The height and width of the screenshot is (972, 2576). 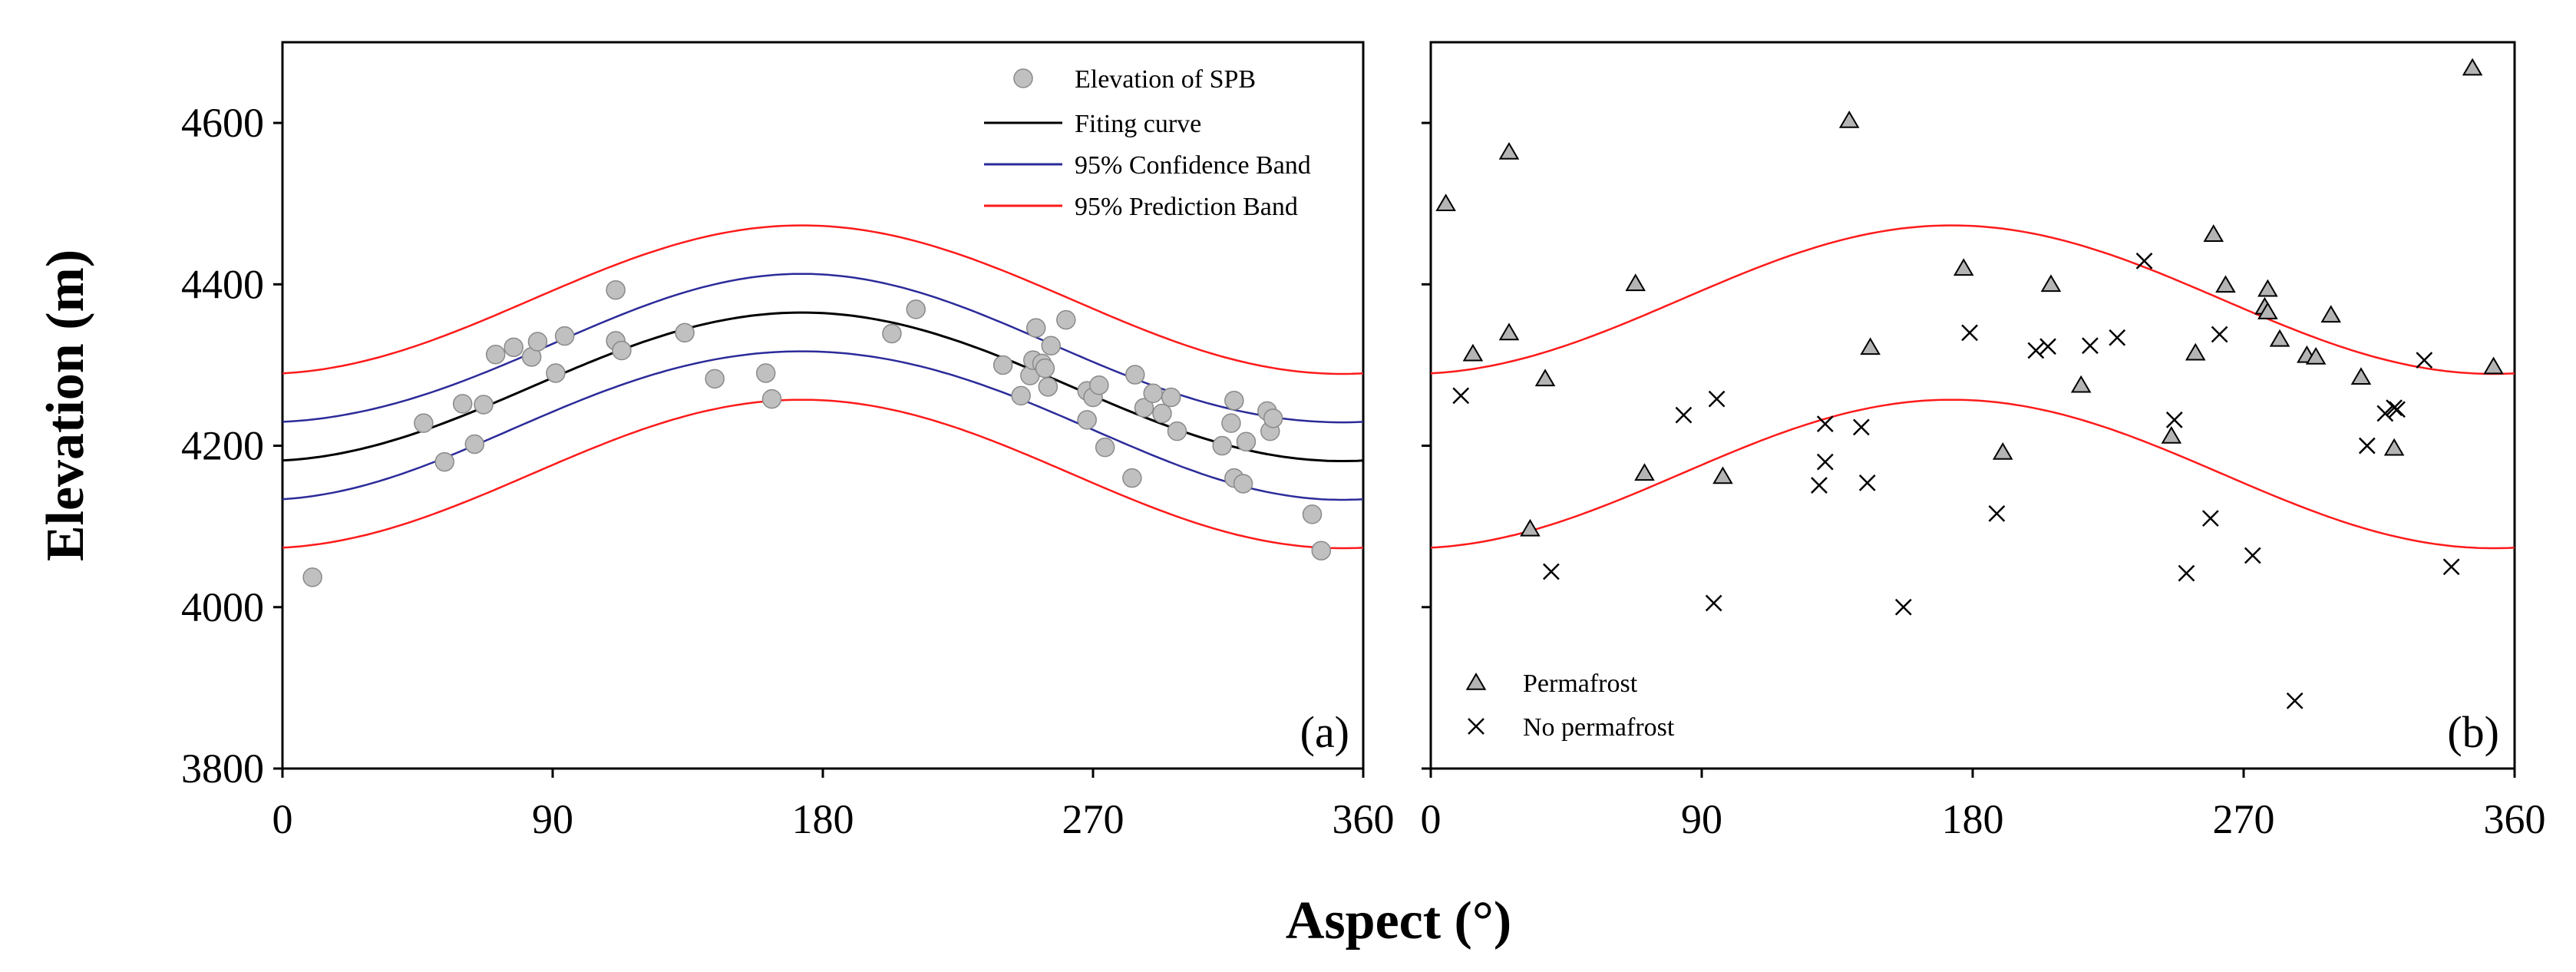 What do you see at coordinates (2473, 732) in the screenshot?
I see `panel-b-label: (b)` at bounding box center [2473, 732].